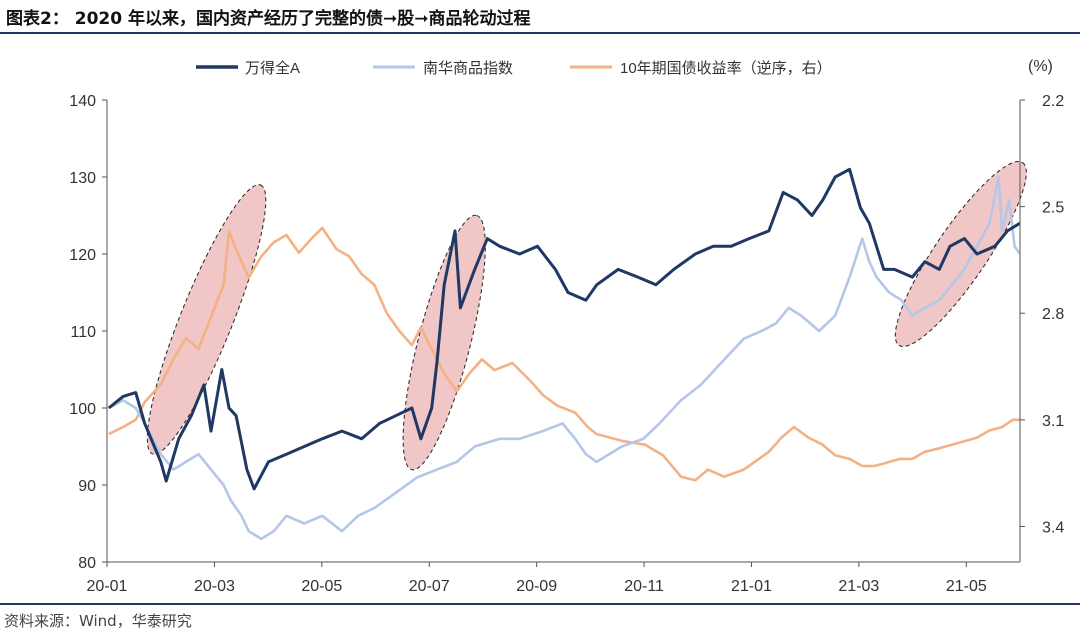  Describe the element at coordinates (429, 586) in the screenshot. I see `x-tick-label: 20-07` at that location.